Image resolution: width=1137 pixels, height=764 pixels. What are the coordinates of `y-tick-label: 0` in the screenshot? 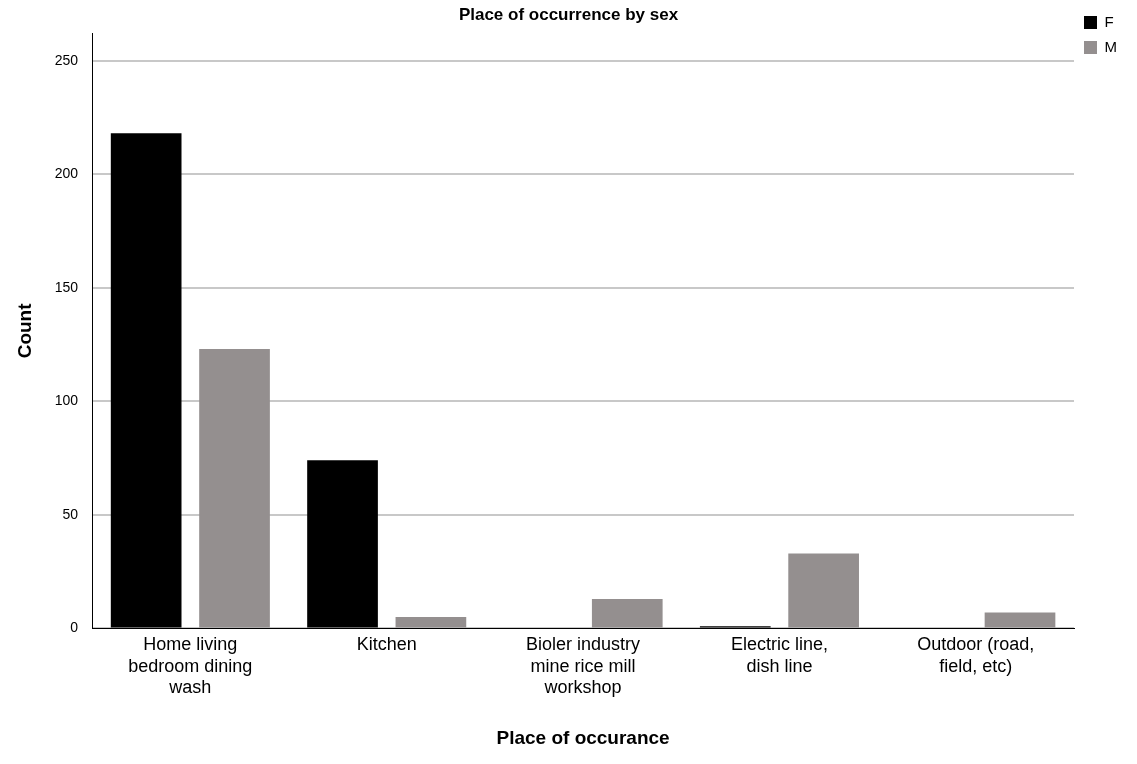 It's located at (74, 627).